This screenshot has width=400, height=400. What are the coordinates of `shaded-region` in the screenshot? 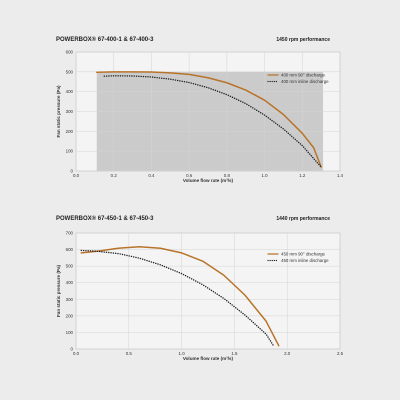 It's located at (210, 121).